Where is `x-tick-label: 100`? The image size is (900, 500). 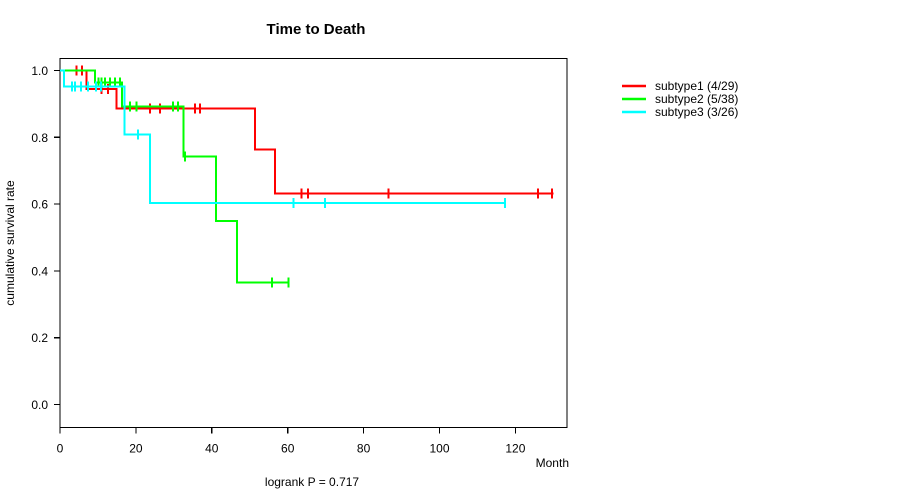
x-tick-label: 100 is located at coordinates (439, 449).